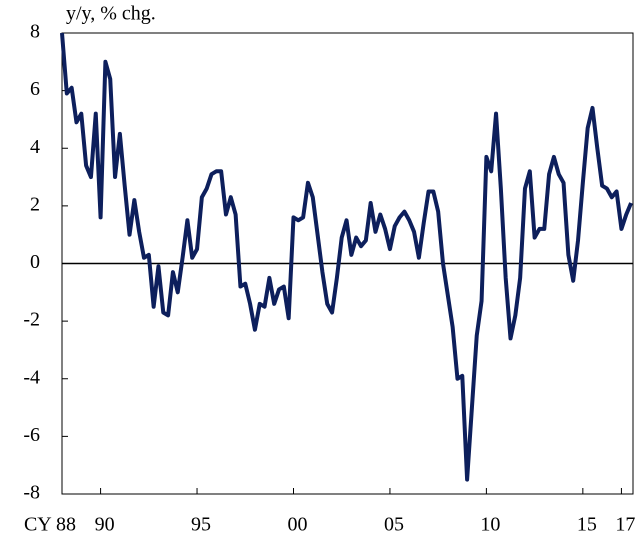  Describe the element at coordinates (31, 493) in the screenshot. I see `y-tick-label: -8` at that location.